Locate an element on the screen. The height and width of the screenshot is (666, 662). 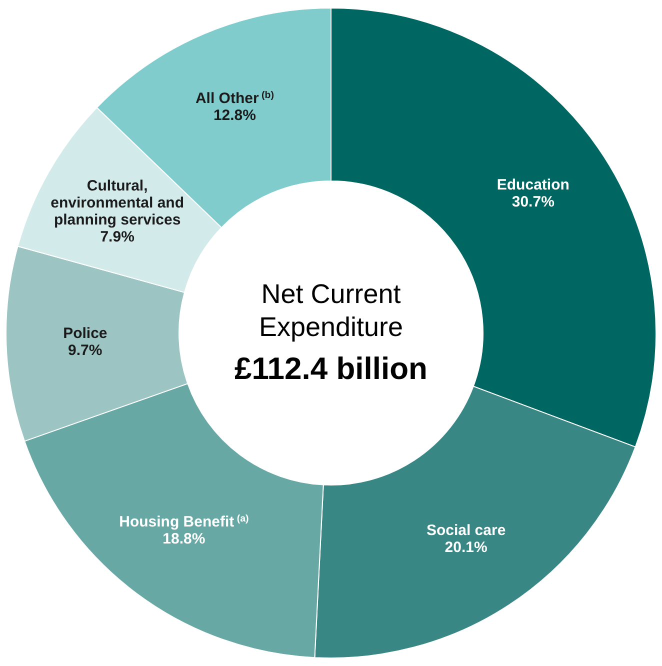
slice-label: Police is located at coordinates (85, 333).